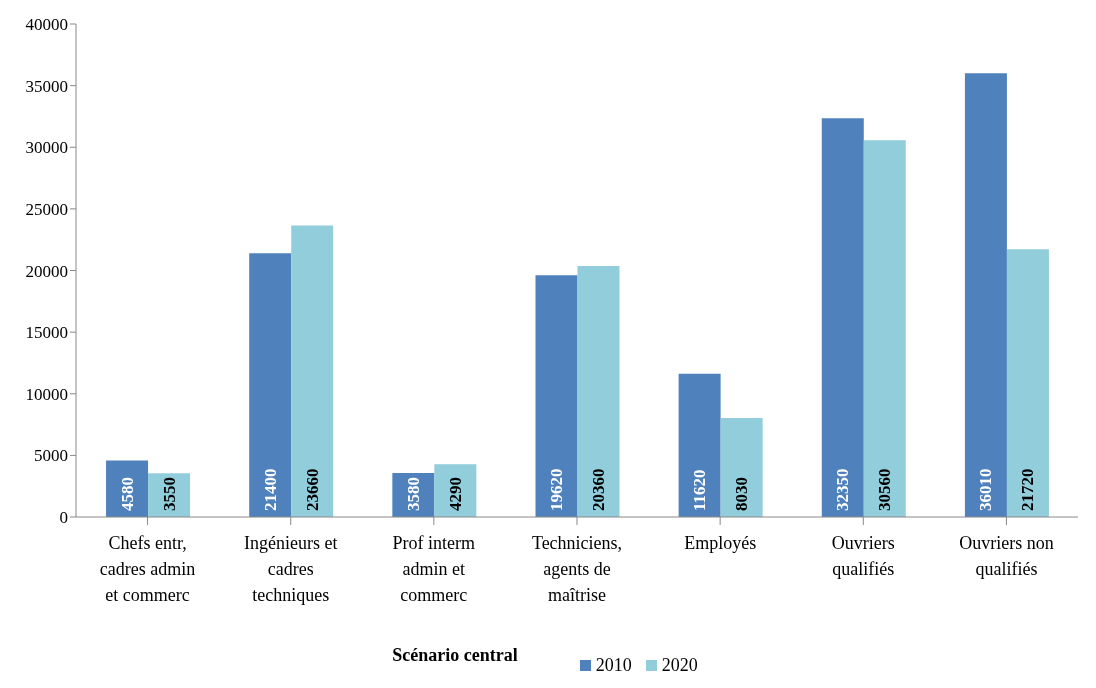  I want to click on x-tick-label: Ingénieurs et cadres techniques, so click(290, 569).